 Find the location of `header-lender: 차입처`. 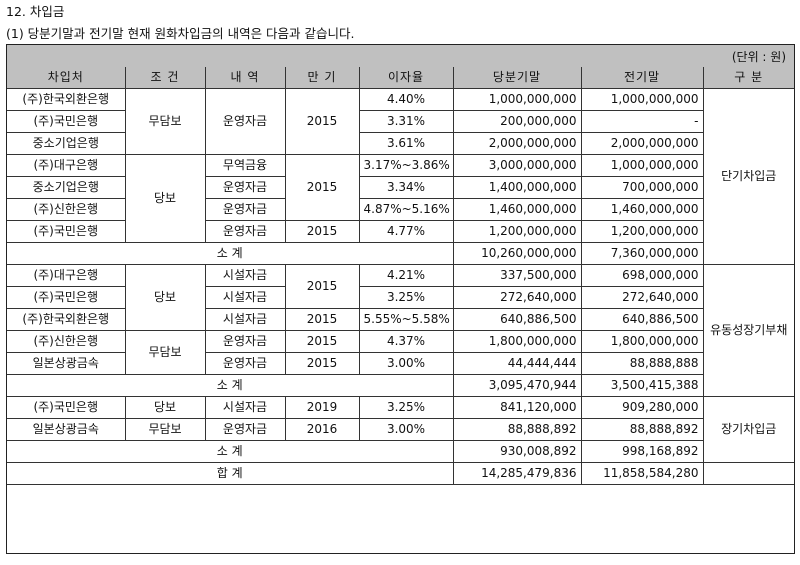

header-lender: 차입처 is located at coordinates (66, 78).